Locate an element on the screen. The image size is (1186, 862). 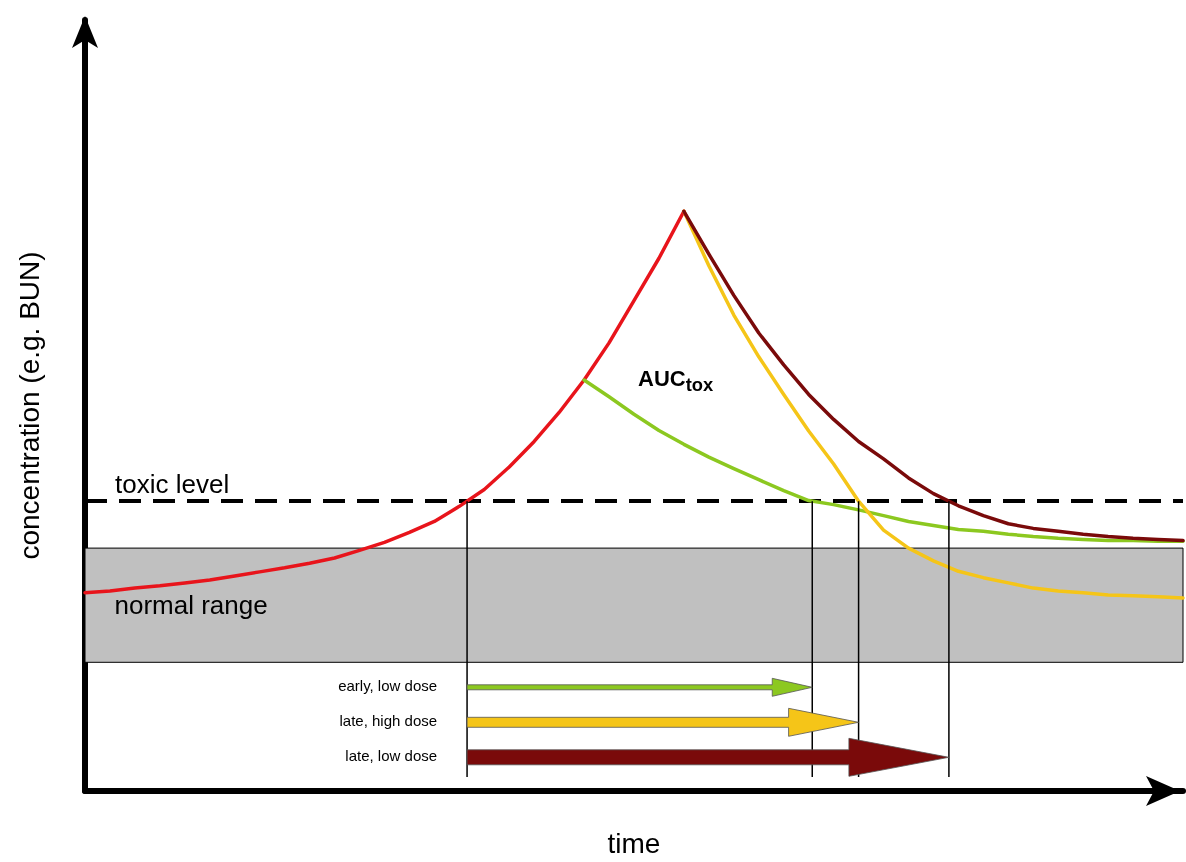
ref-line-label: toxic level is located at coordinates (172, 484).